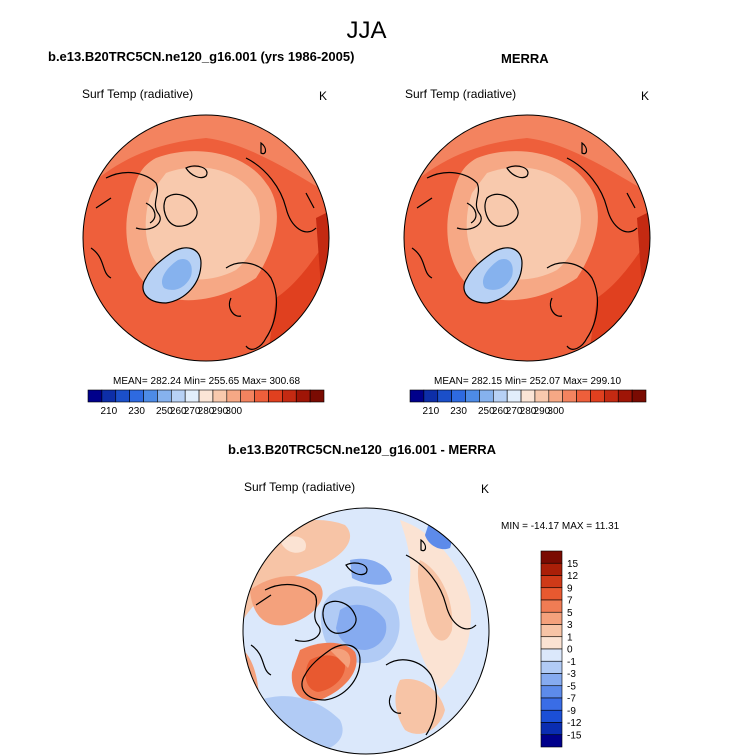  I want to click on diff-colorbar-label: -7, so click(571, 699).